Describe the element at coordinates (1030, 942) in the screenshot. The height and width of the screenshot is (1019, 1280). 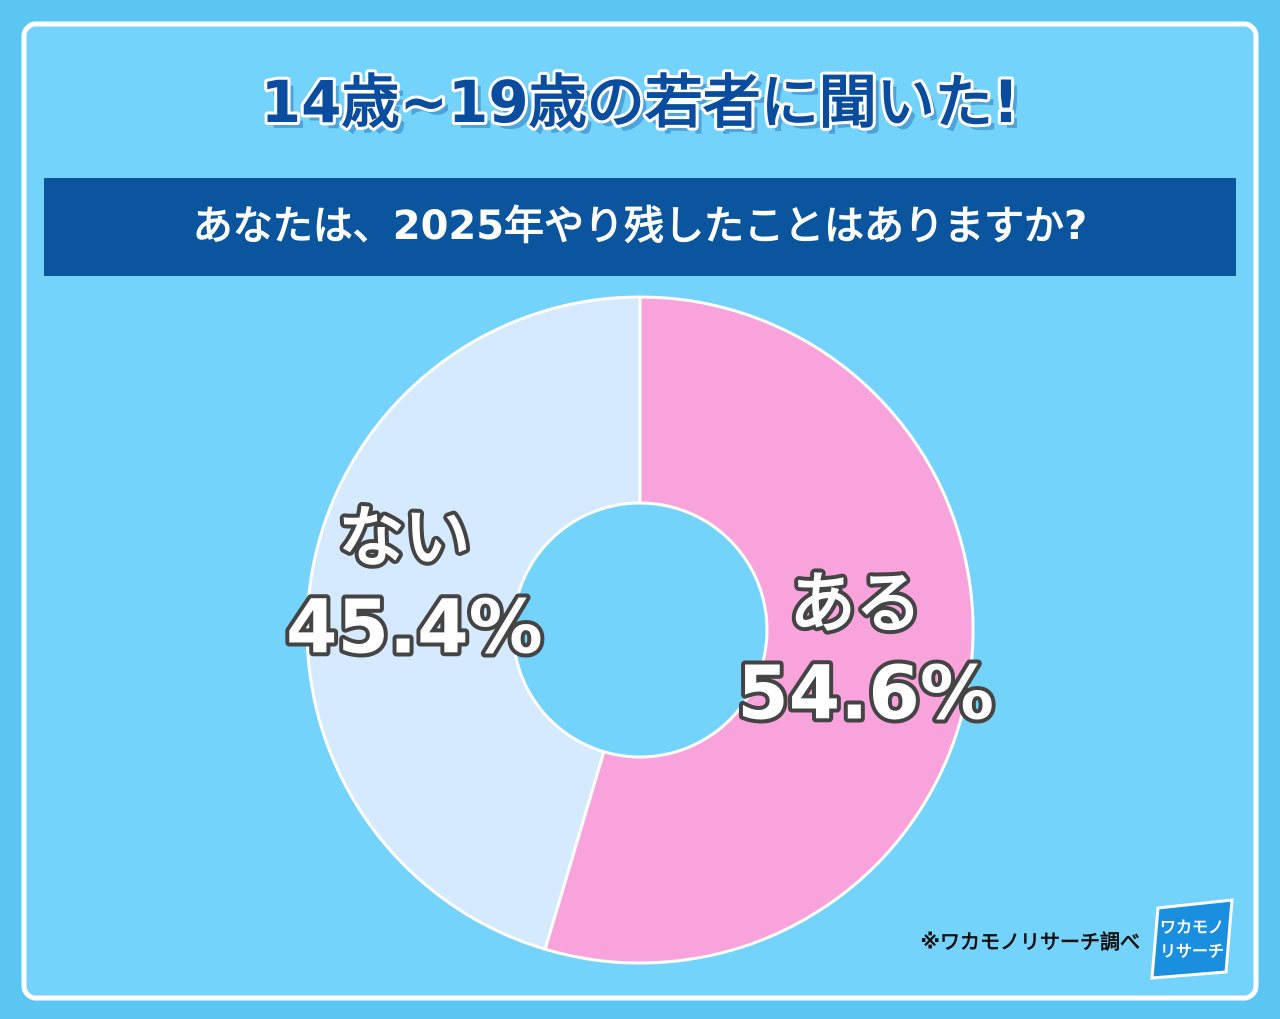
I see `source-note: ※ワカモノリサーチ調べ` at that location.